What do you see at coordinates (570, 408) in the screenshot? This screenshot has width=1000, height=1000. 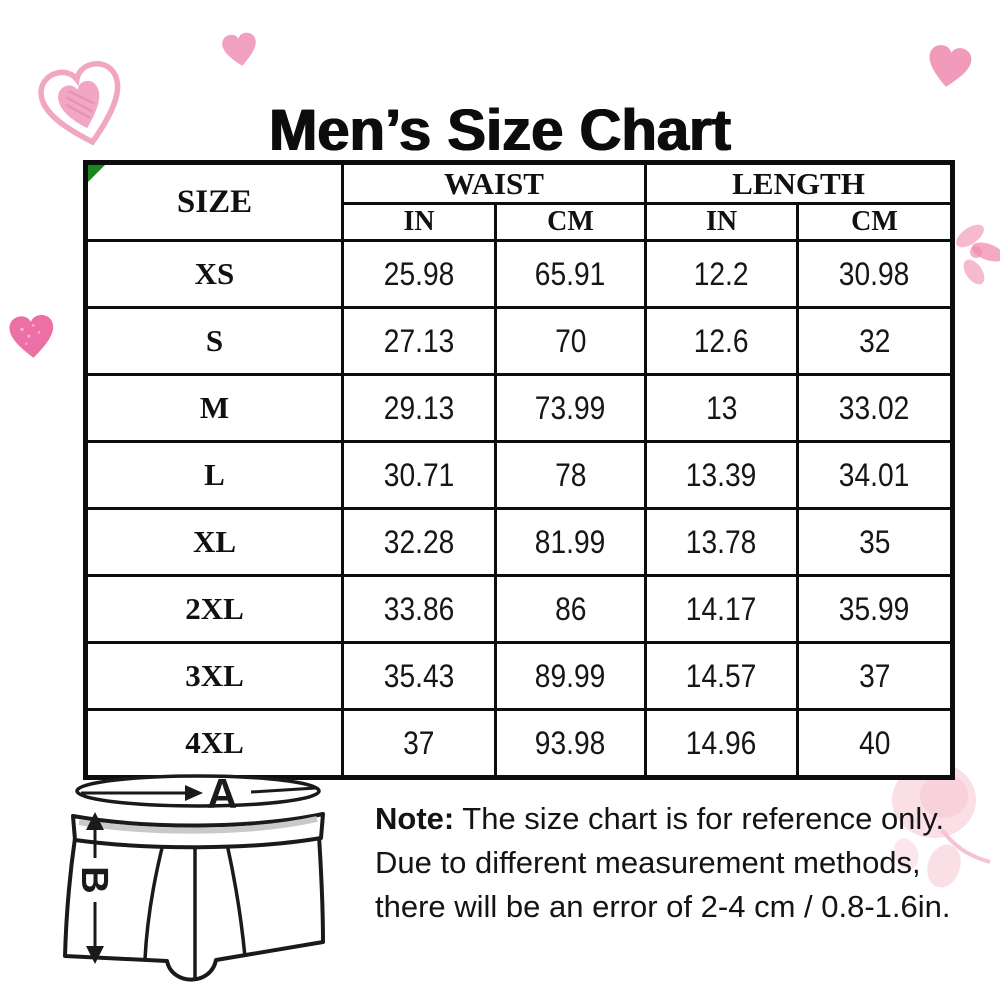 I see `waist-cm-cell: 73.99` at bounding box center [570, 408].